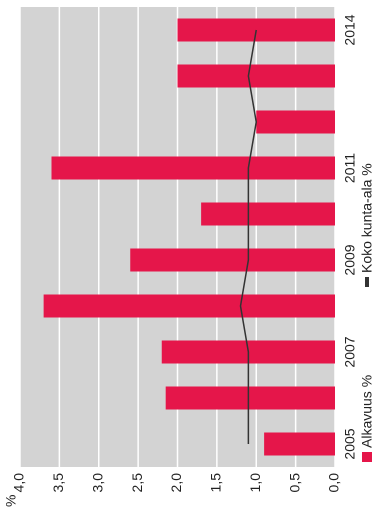  I want to click on legend-label: Koko kunta-ala %, so click(367, 218).